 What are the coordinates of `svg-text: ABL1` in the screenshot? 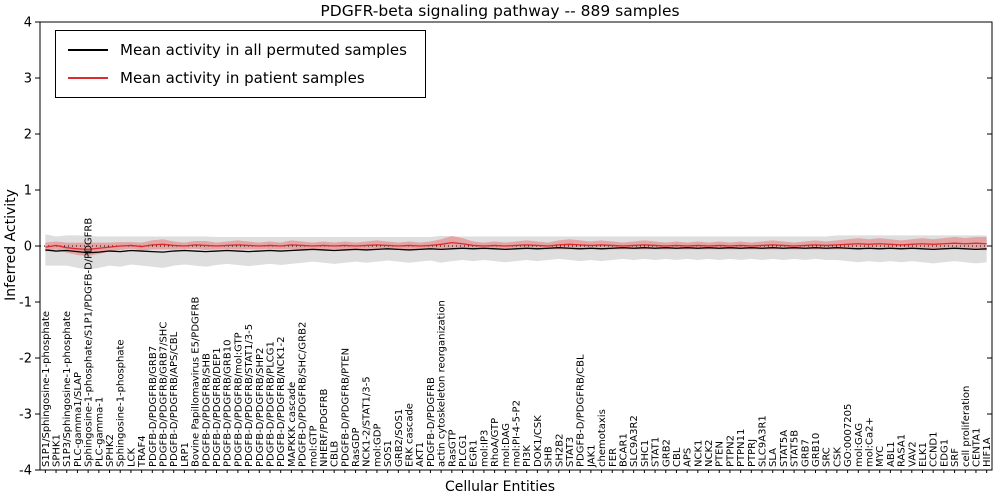 It's located at (891, 454).